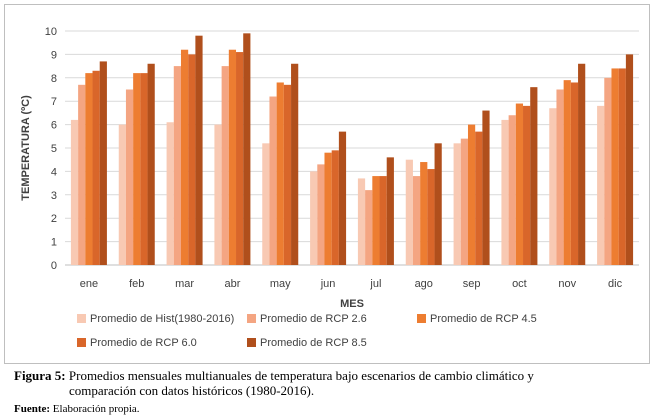 The image size is (652, 420). Describe the element at coordinates (567, 284) in the screenshot. I see `x-tick-label: nov` at that location.